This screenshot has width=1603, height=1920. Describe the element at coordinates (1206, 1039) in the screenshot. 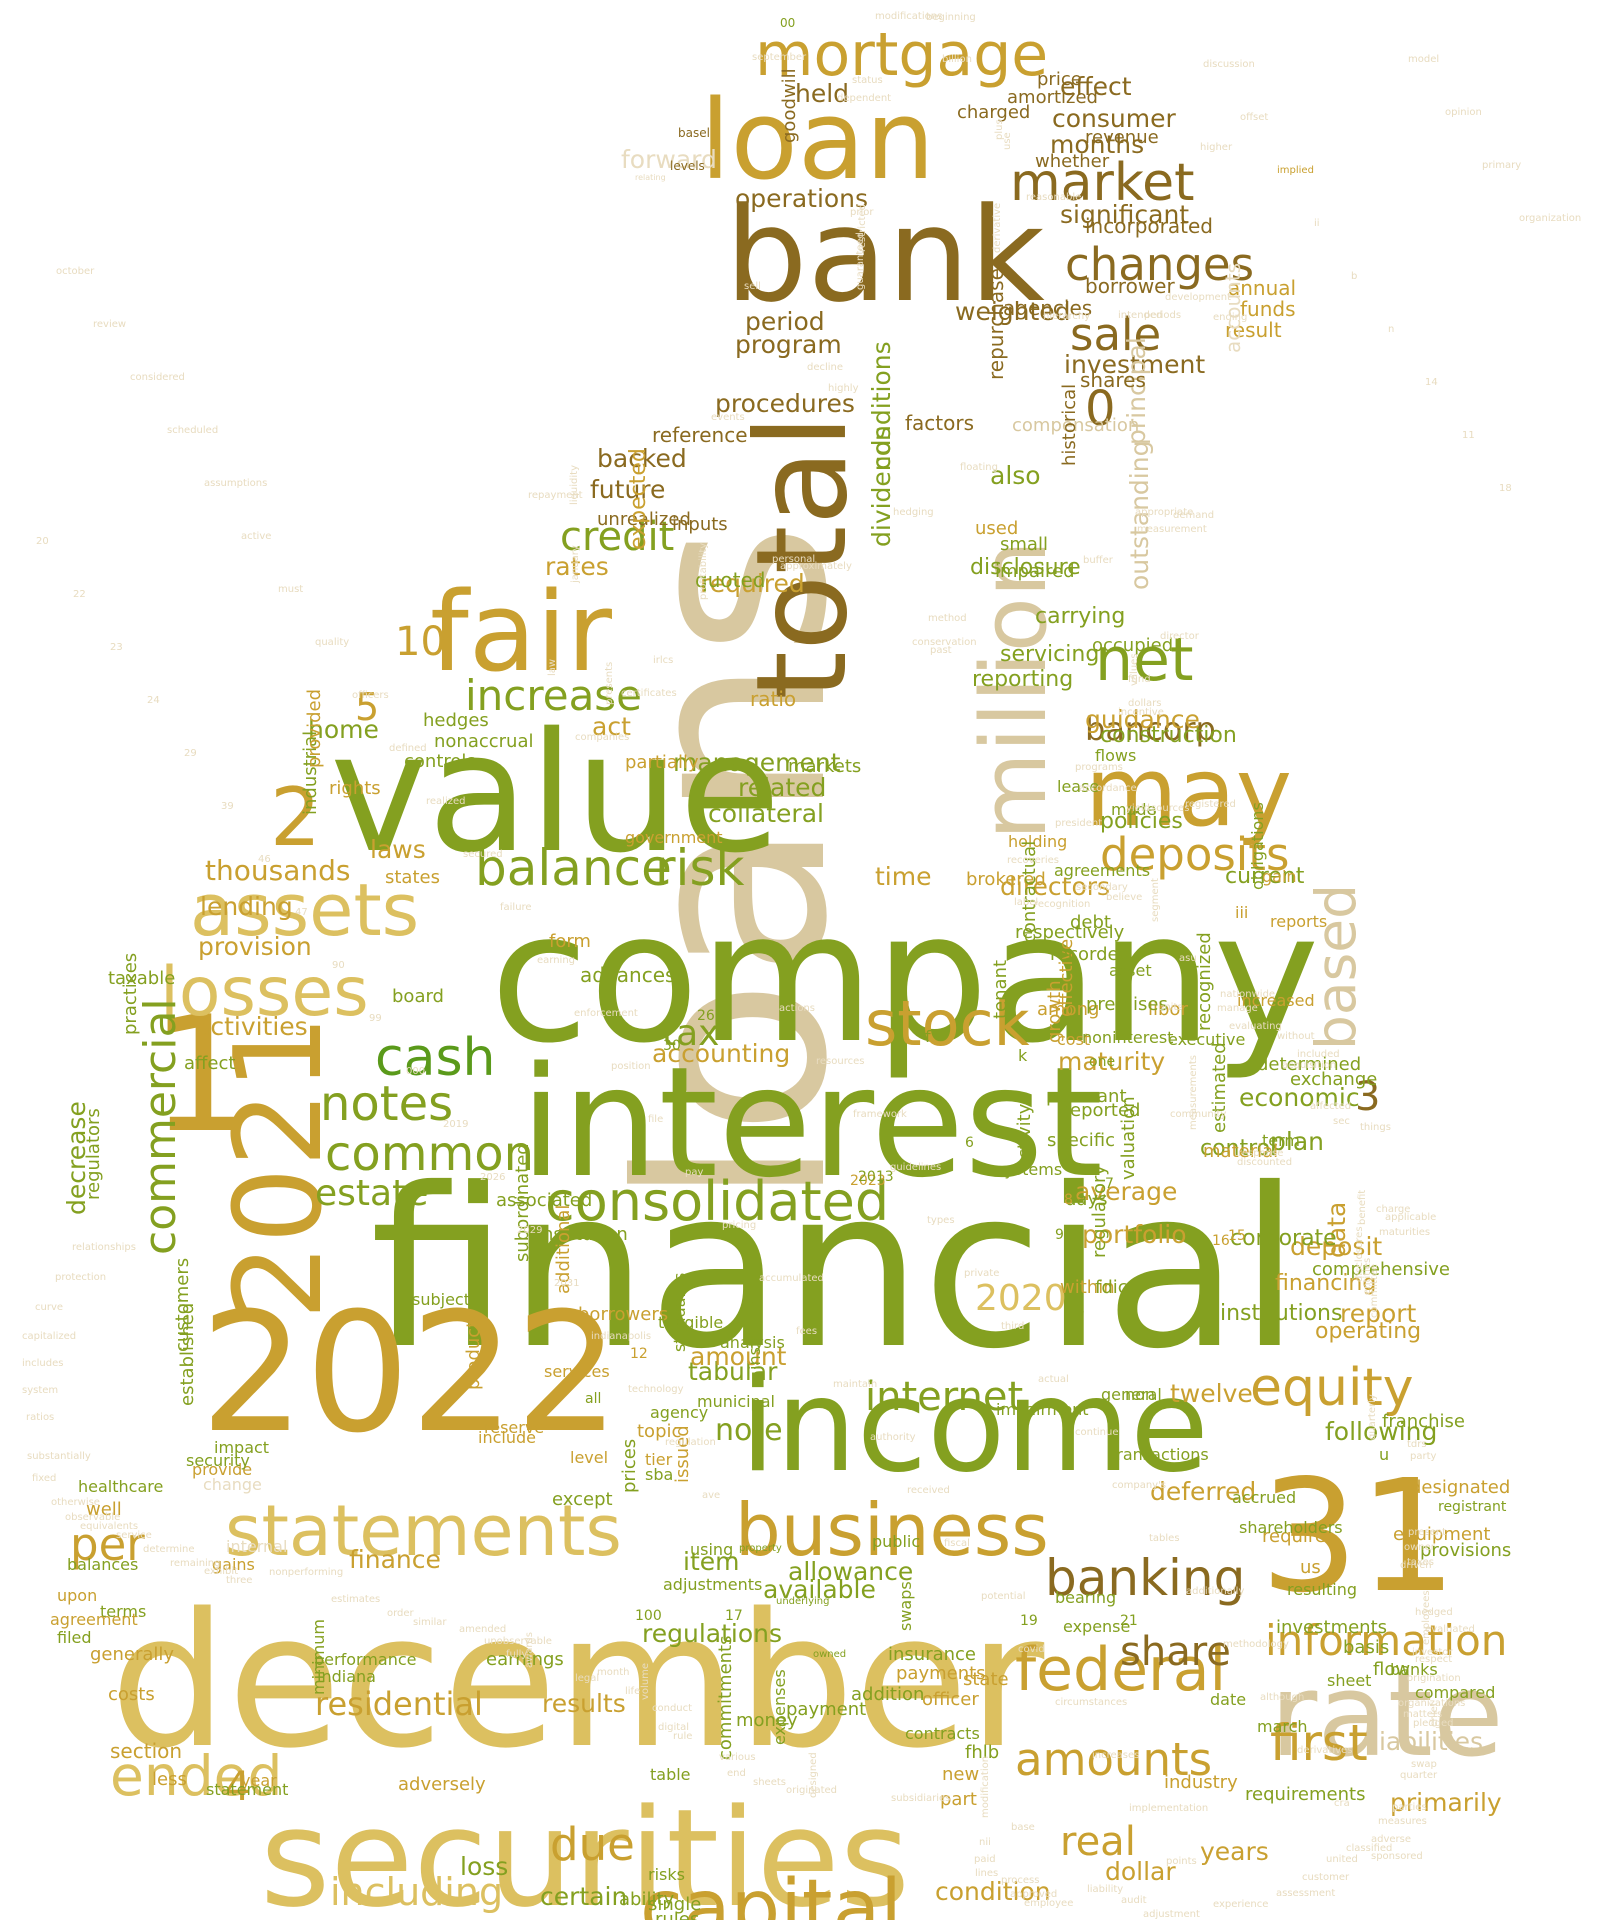

I see `word-executive: executive` at that location.